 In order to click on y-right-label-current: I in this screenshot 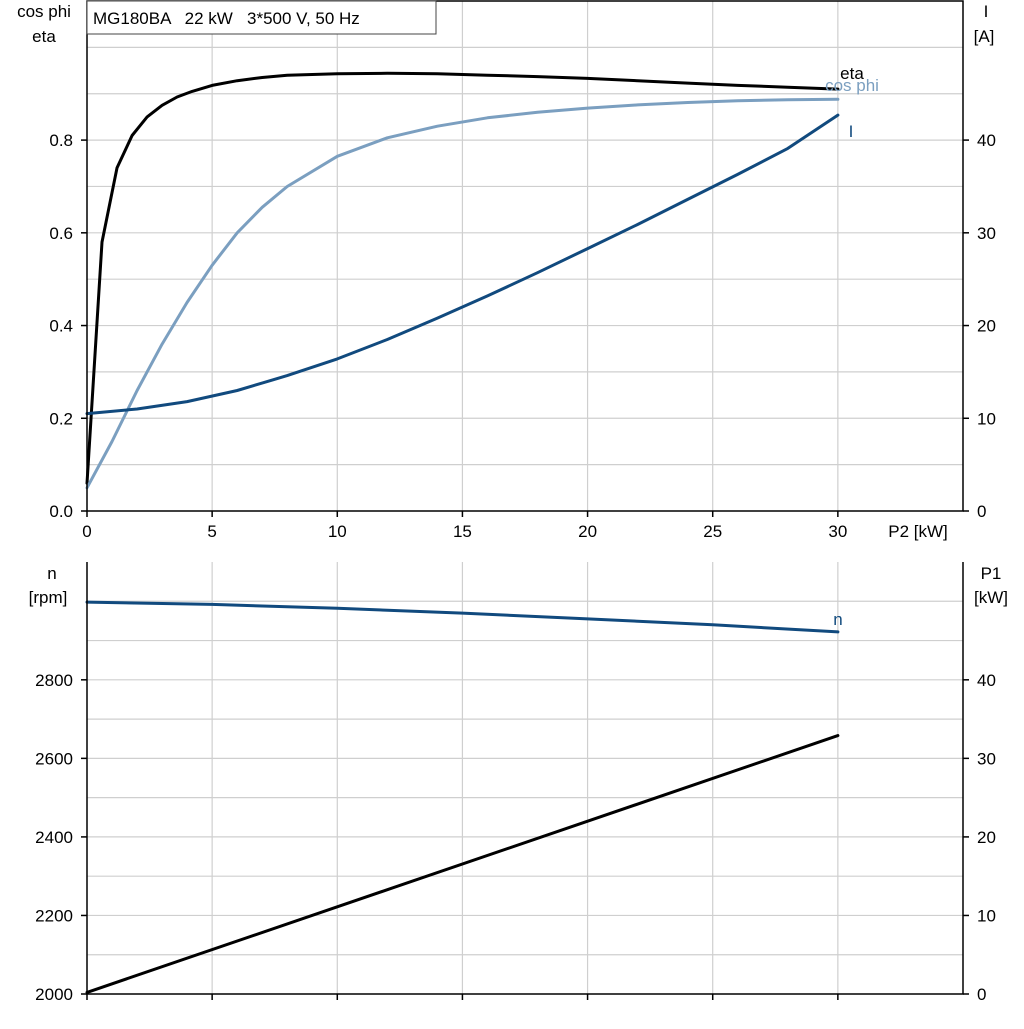, I will do `click(986, 11)`.